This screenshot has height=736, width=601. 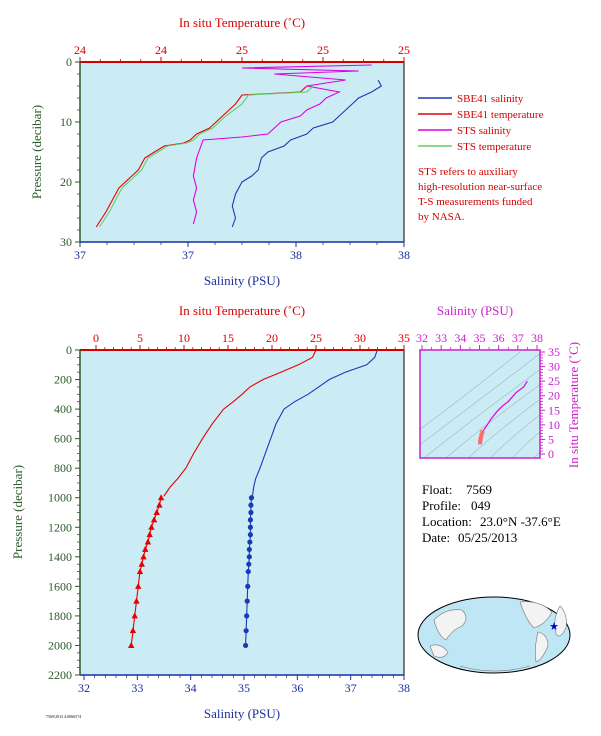 I want to click on ts-temperature-axis-title: In situ Temperature (˚C), so click(x=573, y=405).